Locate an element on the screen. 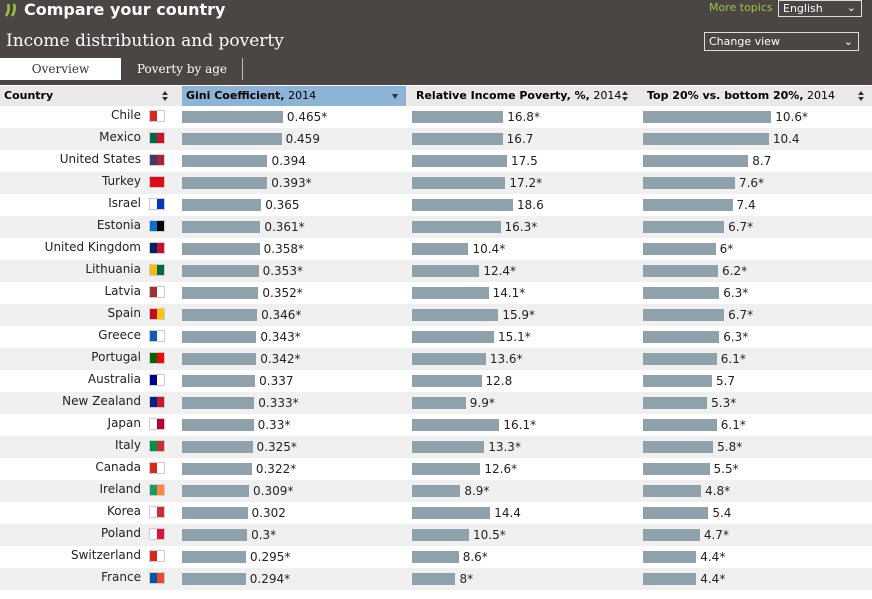 Image resolution: width=872 pixels, height=599 pixels. country-name: Portugal is located at coordinates (116, 357).